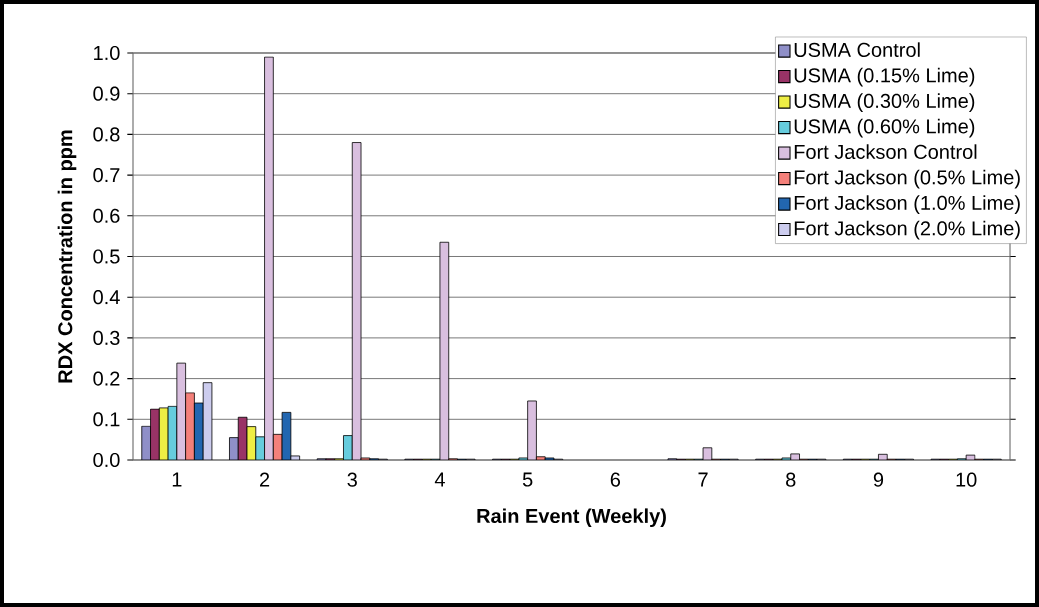  What do you see at coordinates (106, 175) in the screenshot?
I see `y-tick-label: 0.7` at bounding box center [106, 175].